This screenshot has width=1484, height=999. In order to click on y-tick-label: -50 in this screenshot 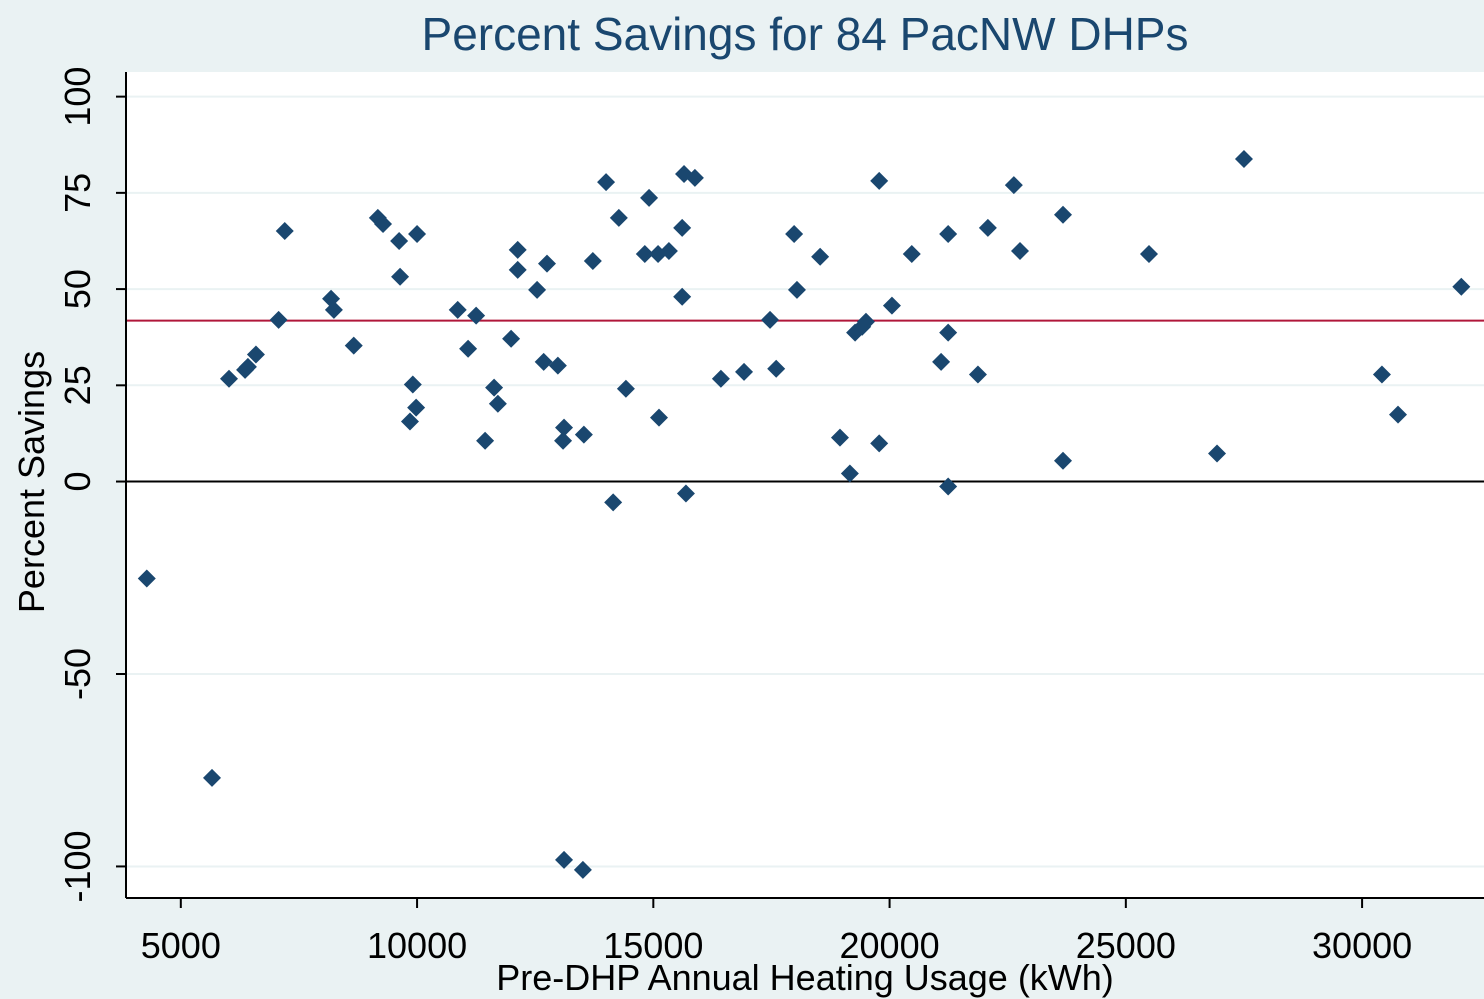, I will do `click(77, 674)`.